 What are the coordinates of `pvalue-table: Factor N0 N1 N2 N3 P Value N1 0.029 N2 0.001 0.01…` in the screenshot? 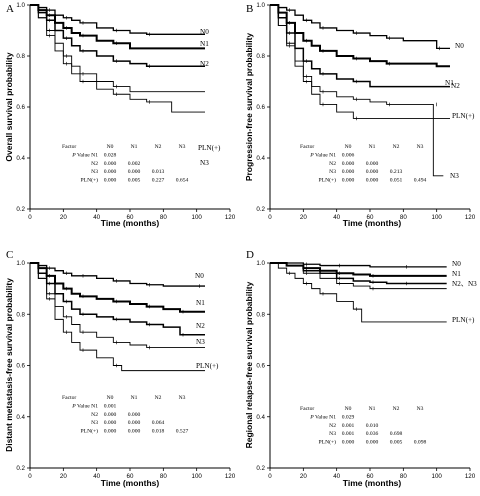 It's located at (363, 426).